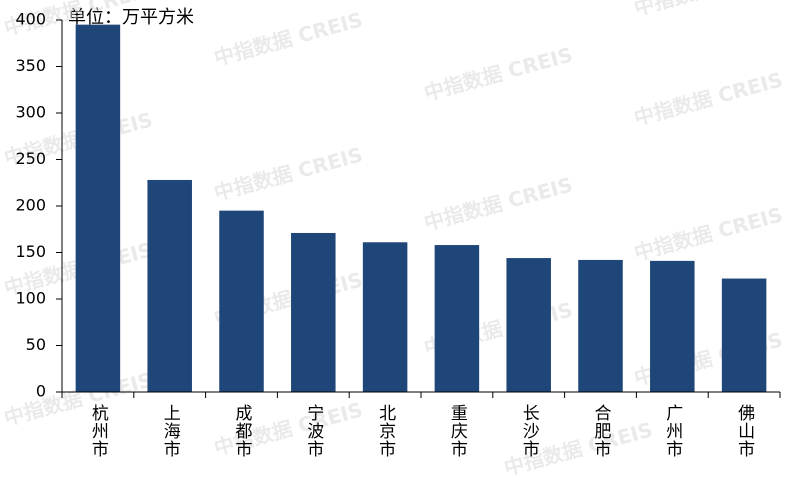  What do you see at coordinates (601, 431) in the screenshot?
I see `x-tick-label: 合肥市` at bounding box center [601, 431].